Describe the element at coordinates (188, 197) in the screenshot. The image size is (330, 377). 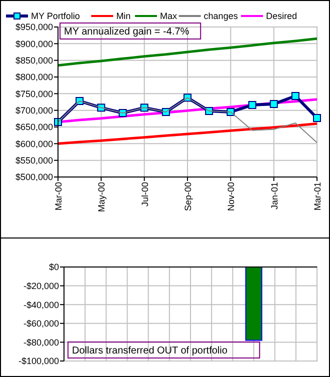
I see `x-tick-label: Sep-00` at that location.